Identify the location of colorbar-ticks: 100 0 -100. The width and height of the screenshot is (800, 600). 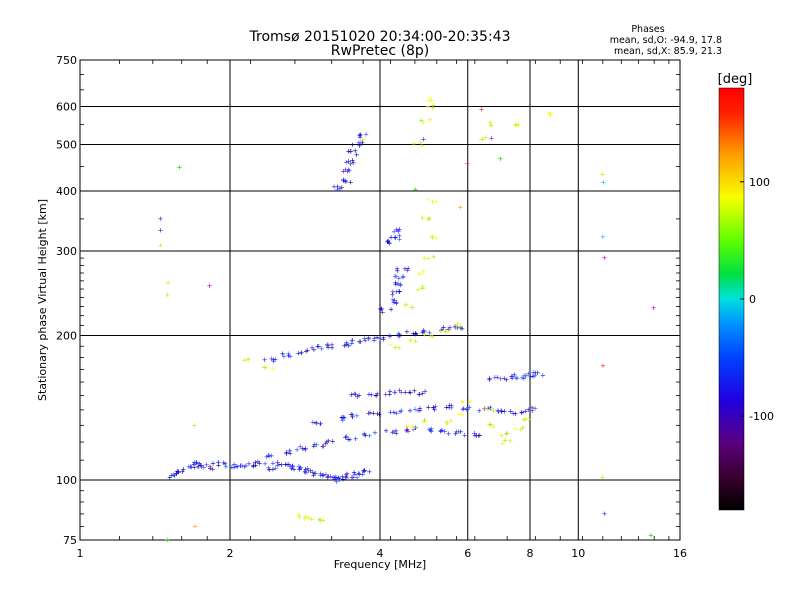
(757, 299).